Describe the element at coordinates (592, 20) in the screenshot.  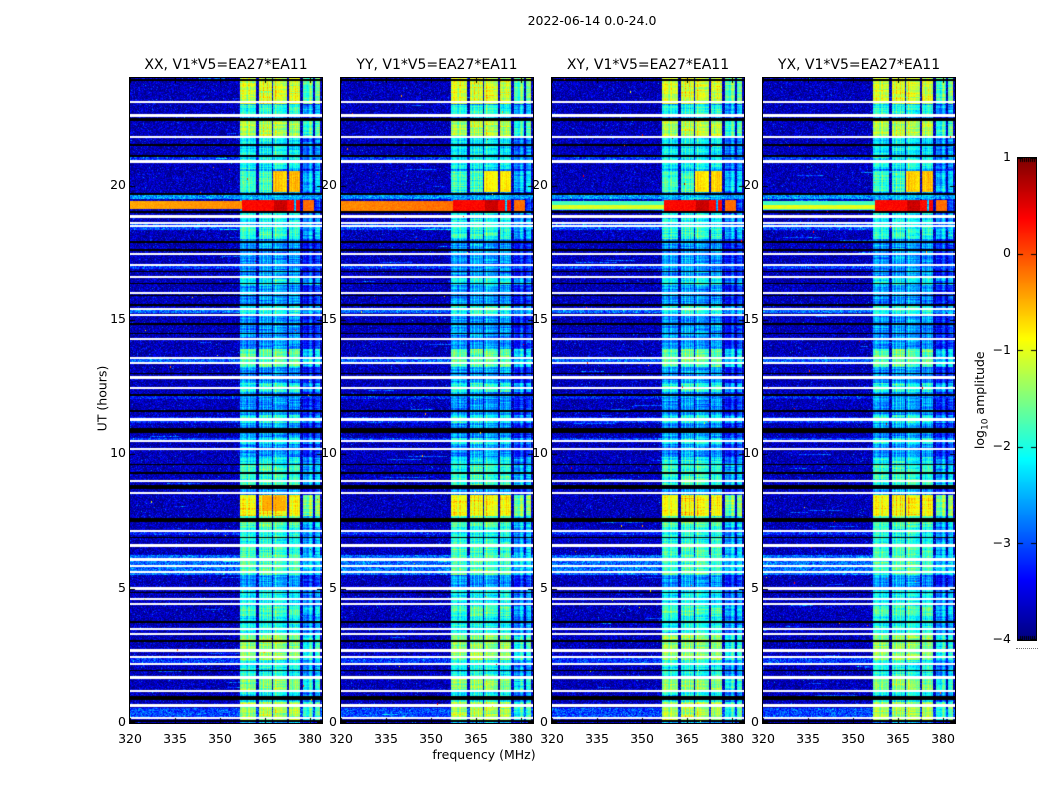
I see `figure-title: 2022-06-14 0.0-24.0` at that location.